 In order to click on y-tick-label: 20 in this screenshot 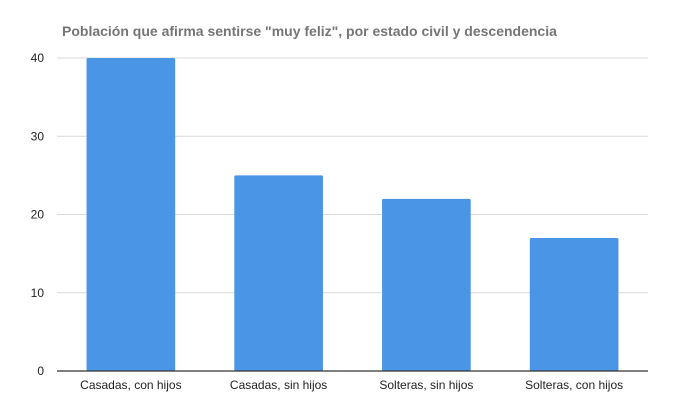, I will do `click(38, 215)`.